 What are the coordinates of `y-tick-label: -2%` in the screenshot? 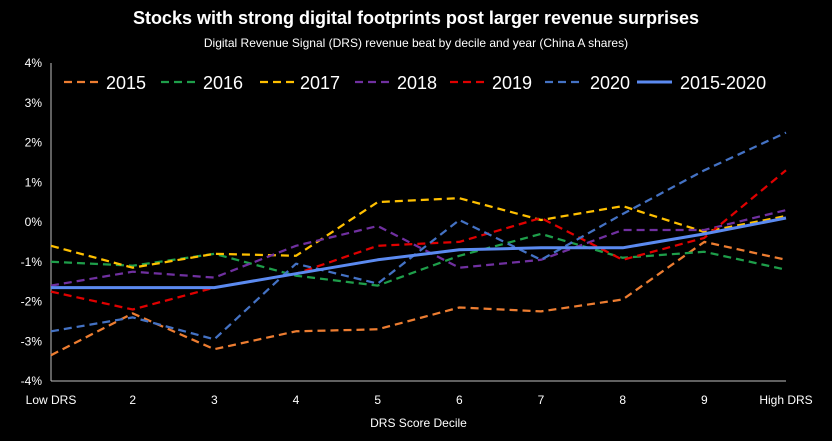 It's located at (32, 302).